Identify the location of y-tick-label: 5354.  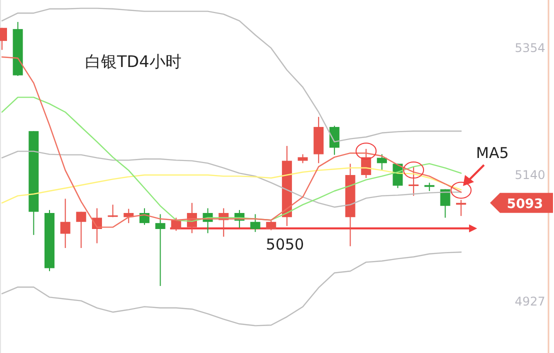
(530, 48).